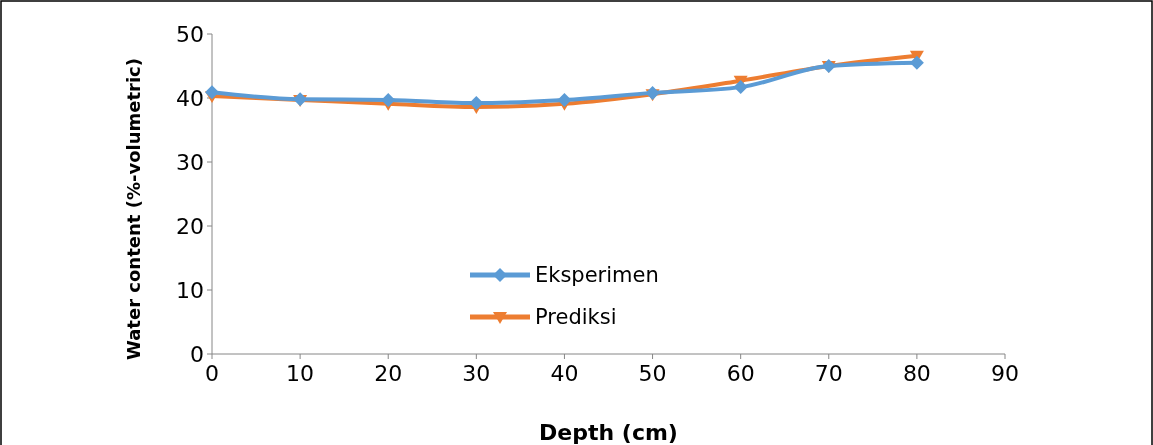  I want to click on y-tick-label: 20, so click(190, 226).